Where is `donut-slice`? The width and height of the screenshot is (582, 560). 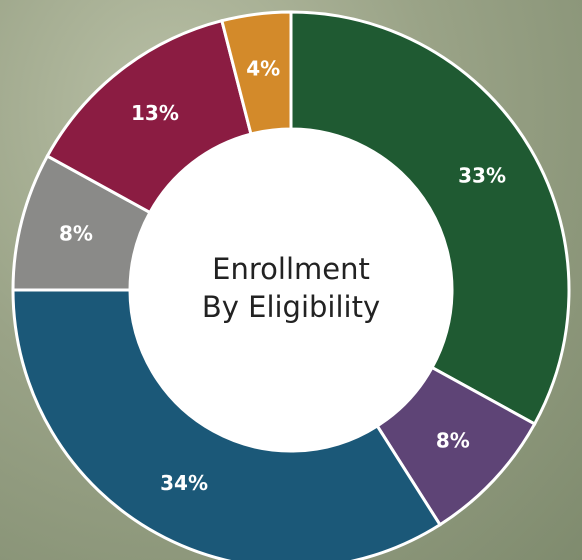
donut-slice is located at coordinates (256, 73).